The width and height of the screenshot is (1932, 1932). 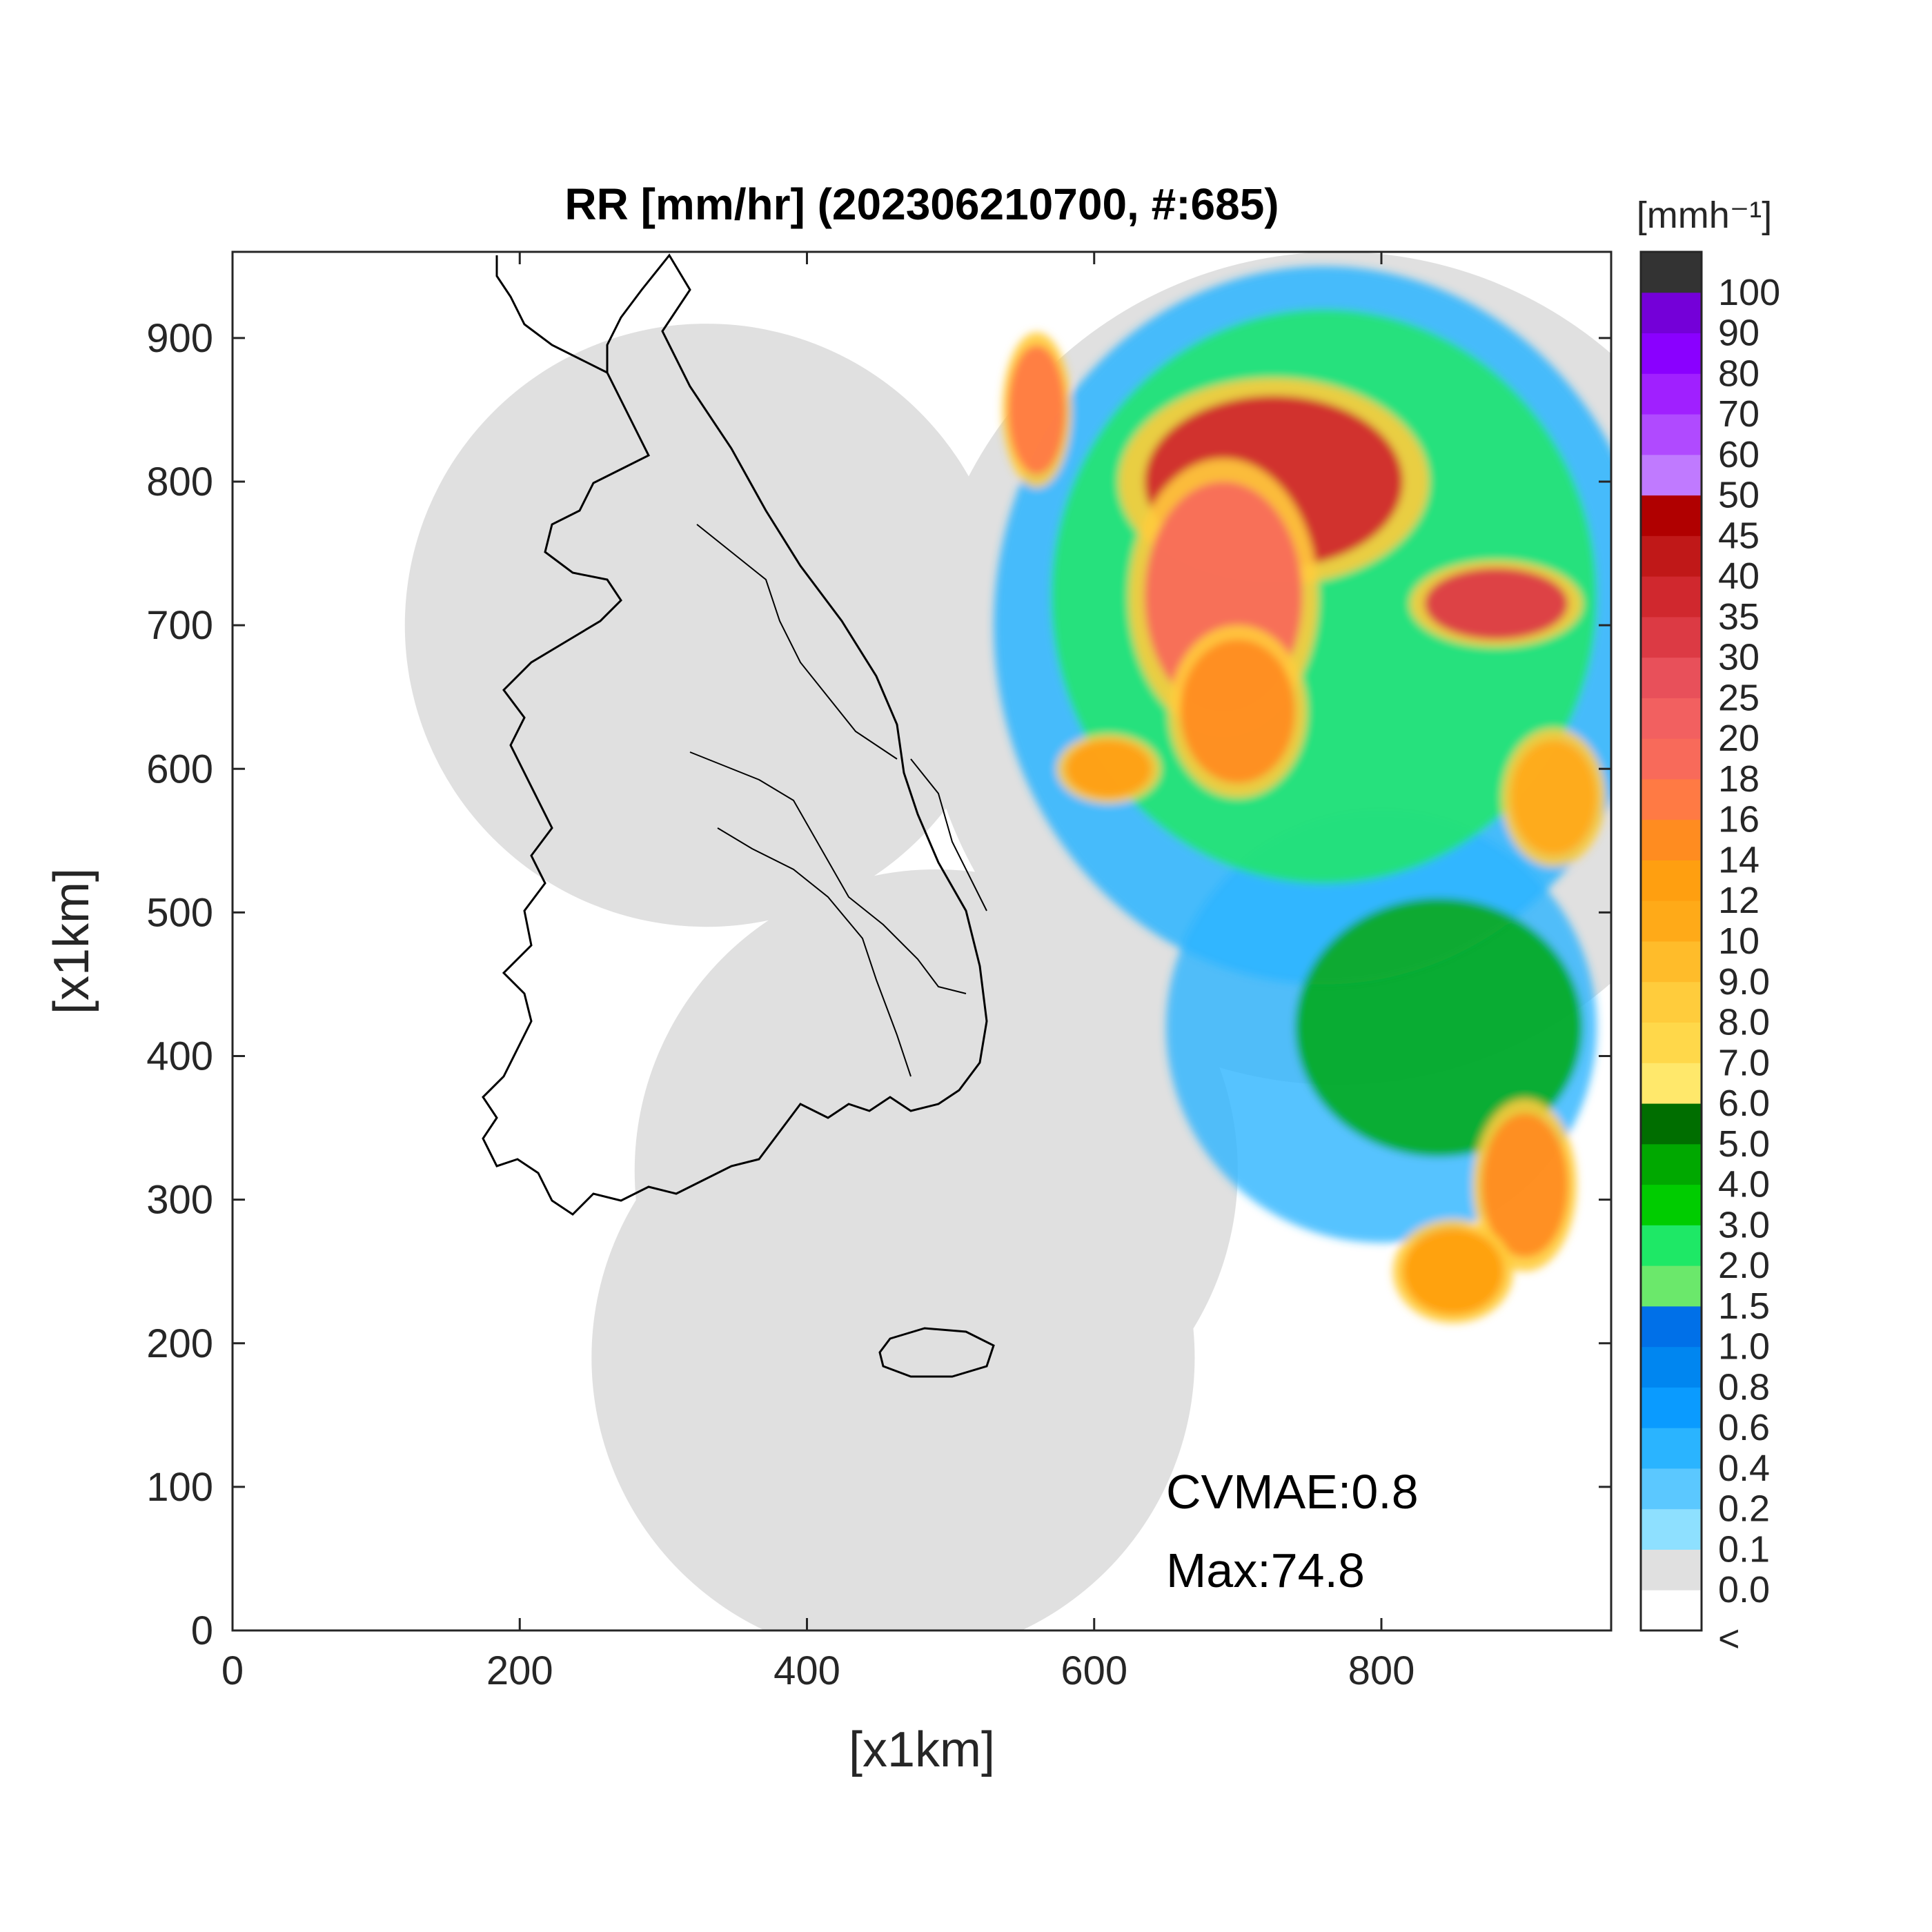 What do you see at coordinates (1738, 495) in the screenshot?
I see `colorbar-label-28: 50` at bounding box center [1738, 495].